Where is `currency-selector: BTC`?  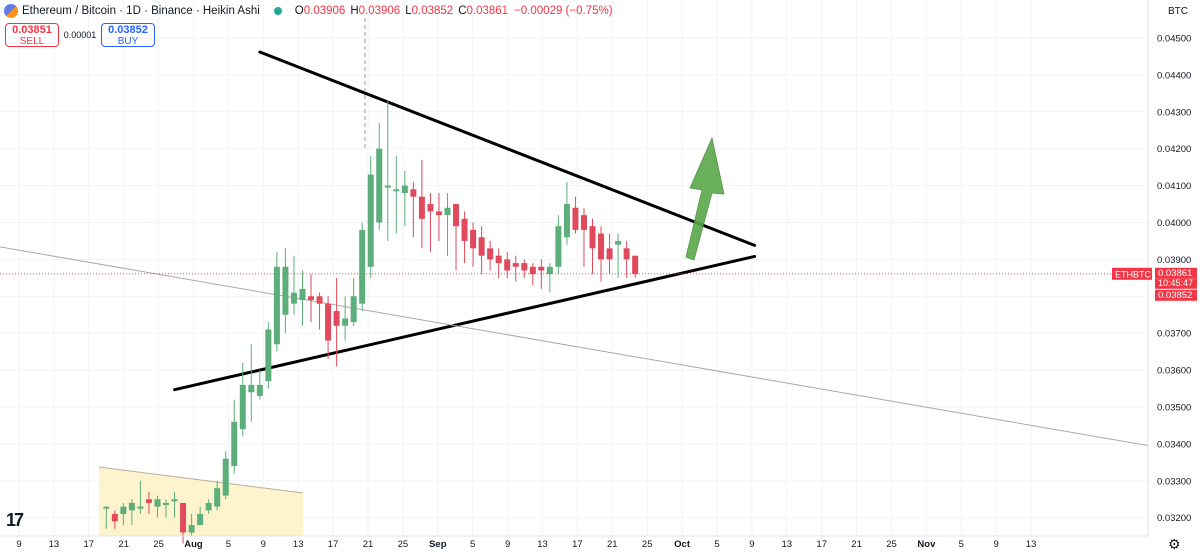
currency-selector: BTC is located at coordinates (1178, 11).